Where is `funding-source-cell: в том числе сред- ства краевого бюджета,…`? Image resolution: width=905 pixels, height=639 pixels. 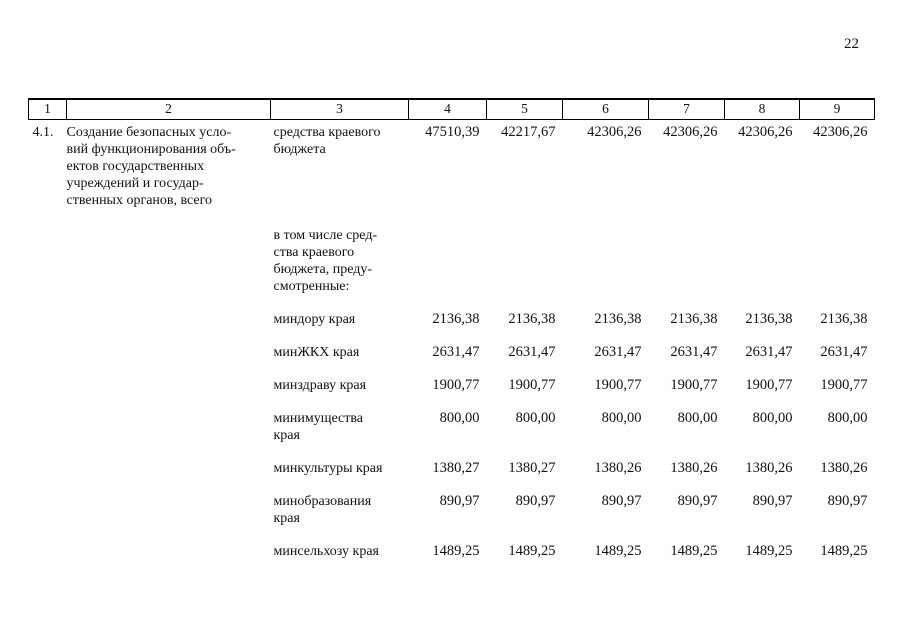
funding-source-cell: в том числе сред- ства краевого бюджета,… is located at coordinates (325, 261).